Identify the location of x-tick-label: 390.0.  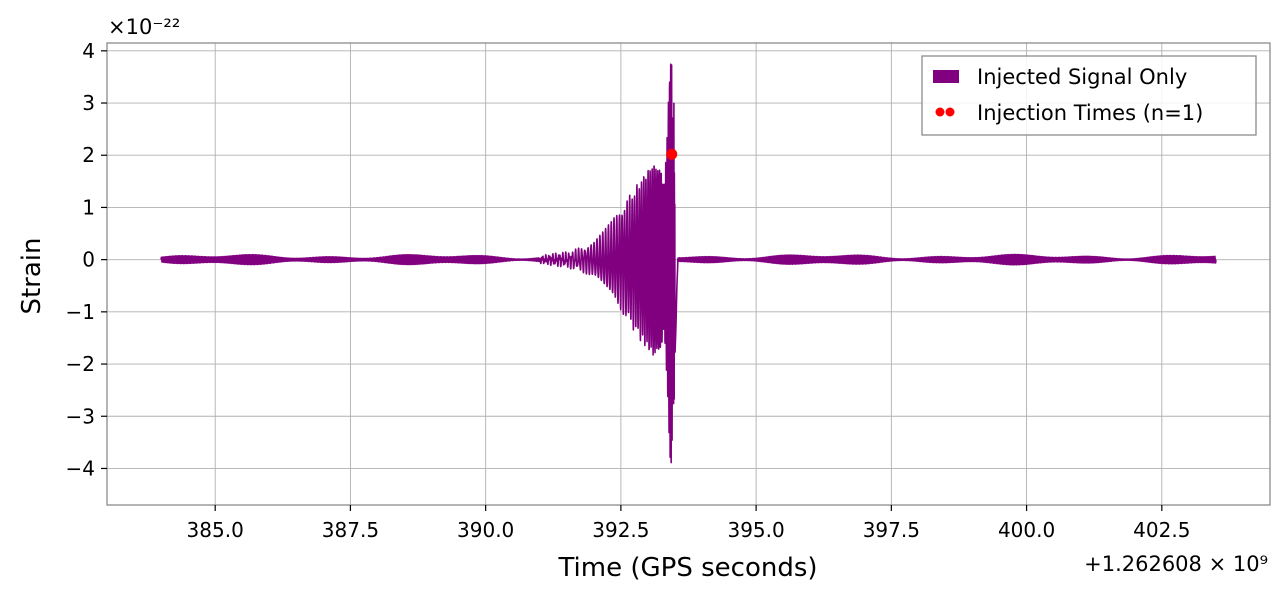
(485, 530).